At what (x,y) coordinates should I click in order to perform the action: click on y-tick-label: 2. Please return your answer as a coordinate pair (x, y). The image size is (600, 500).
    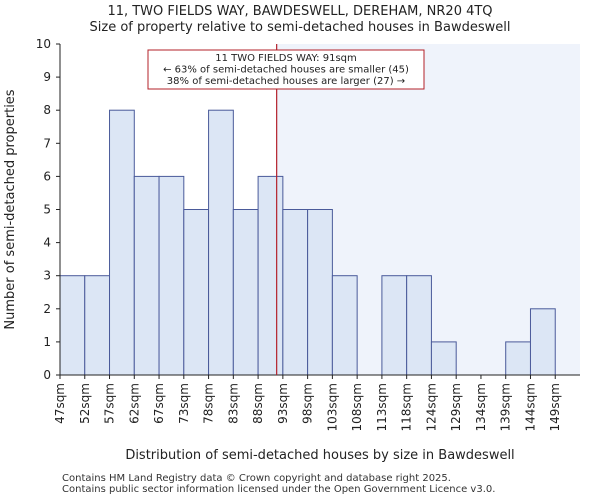
    Looking at the image, I should click on (47, 309).